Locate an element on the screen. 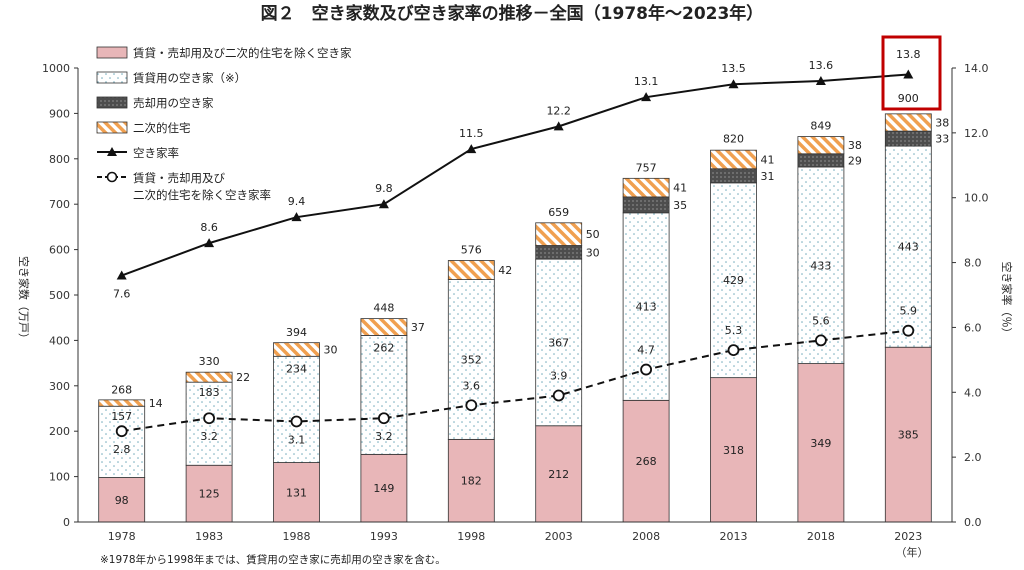  segment-label: 38 is located at coordinates (942, 122).